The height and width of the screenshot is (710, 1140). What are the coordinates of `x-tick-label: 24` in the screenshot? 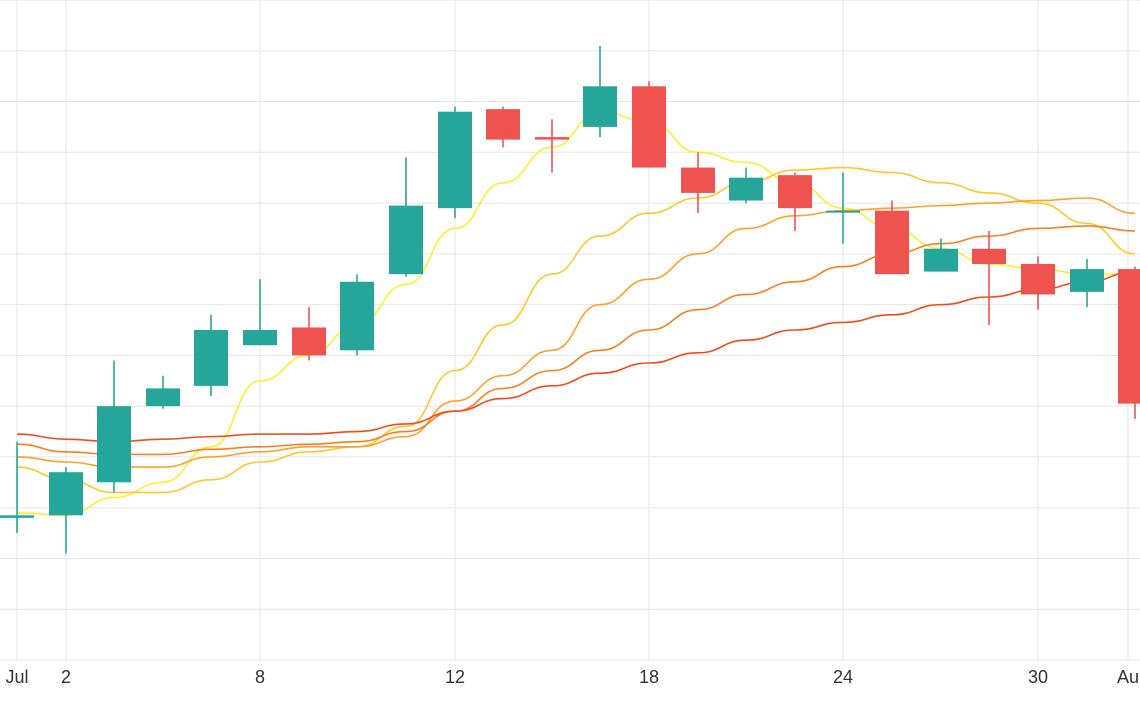 It's located at (843, 677).